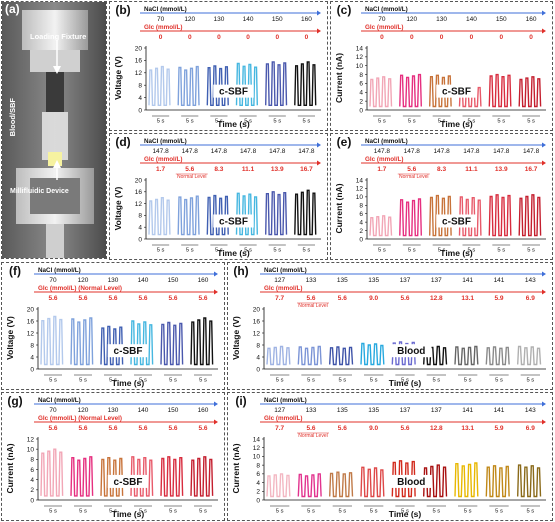 Image resolution: width=555 pixels, height=522 pixels. I want to click on nacl-value-0: 70, so click(53, 410).